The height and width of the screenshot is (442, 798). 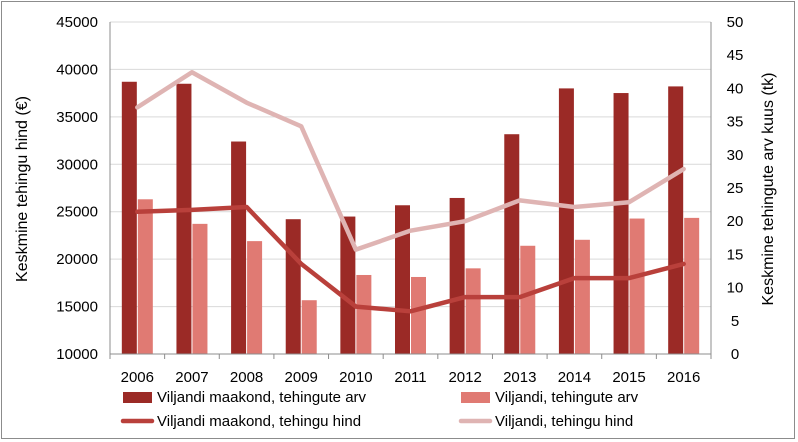 What do you see at coordinates (519, 377) in the screenshot?
I see `x-tick-label: 2013` at bounding box center [519, 377].